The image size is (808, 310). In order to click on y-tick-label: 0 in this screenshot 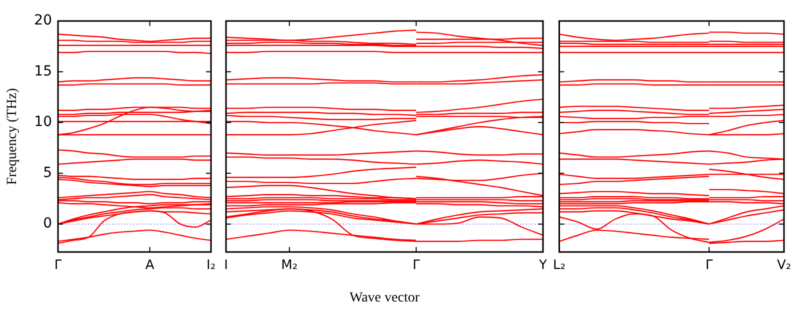, I will do `click(47, 224)`.